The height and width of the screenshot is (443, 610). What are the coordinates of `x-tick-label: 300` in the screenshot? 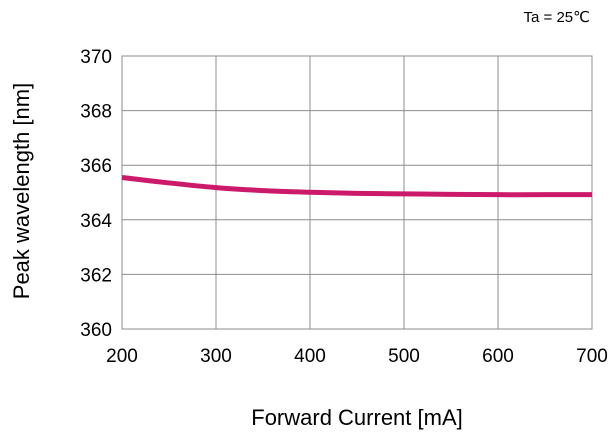 It's located at (216, 356).